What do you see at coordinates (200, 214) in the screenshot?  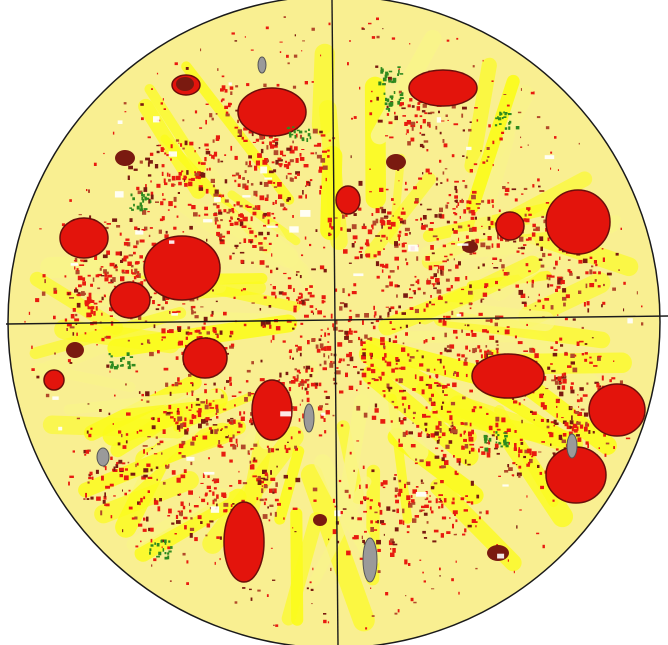 I see `cheese-streak` at bounding box center [200, 214].